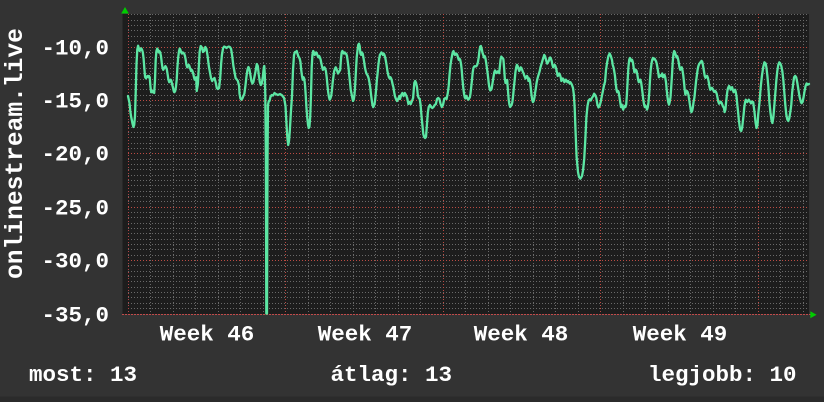 This screenshot has width=824, height=402. What do you see at coordinates (75, 262) in the screenshot?
I see `svg-text: -30,0` at bounding box center [75, 262].